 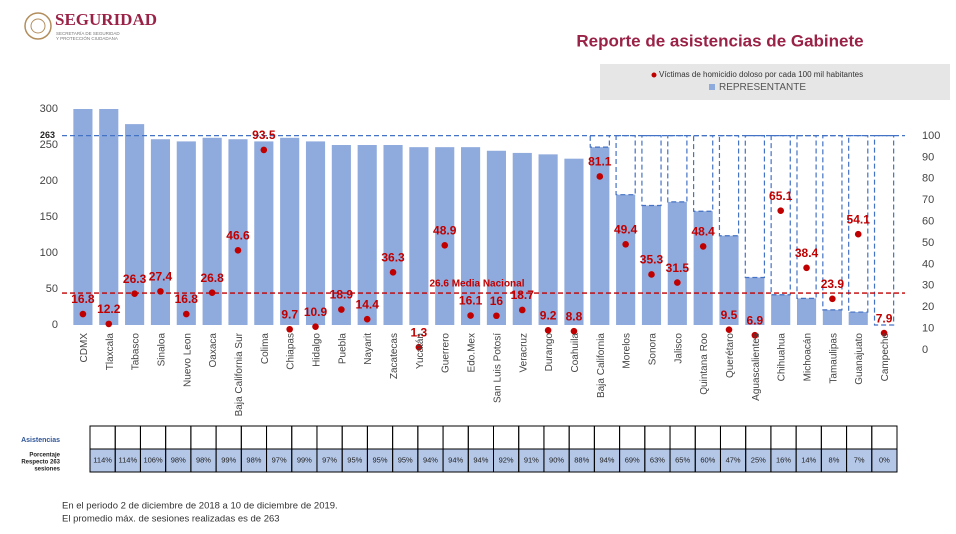 What do you see at coordinates (342, 349) in the screenshot?
I see `x-tick-label: Puebla` at bounding box center [342, 349].